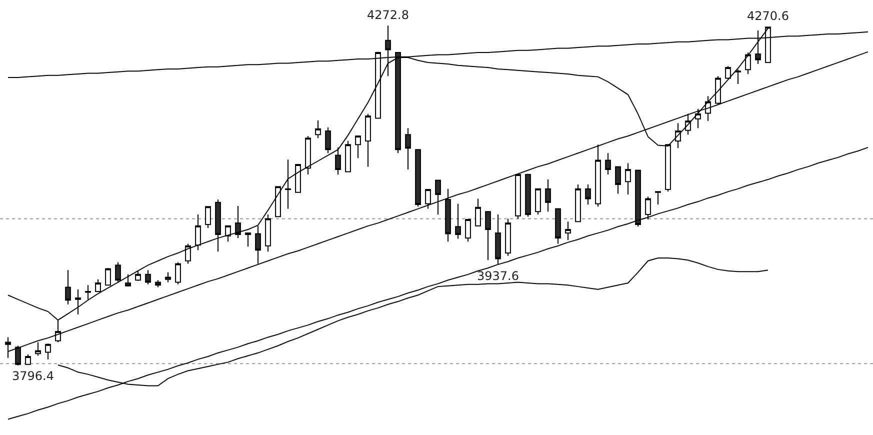 The image size is (873, 435). What do you see at coordinates (388, 15) in the screenshot?
I see `annotation: 4272.8` at bounding box center [388, 15].